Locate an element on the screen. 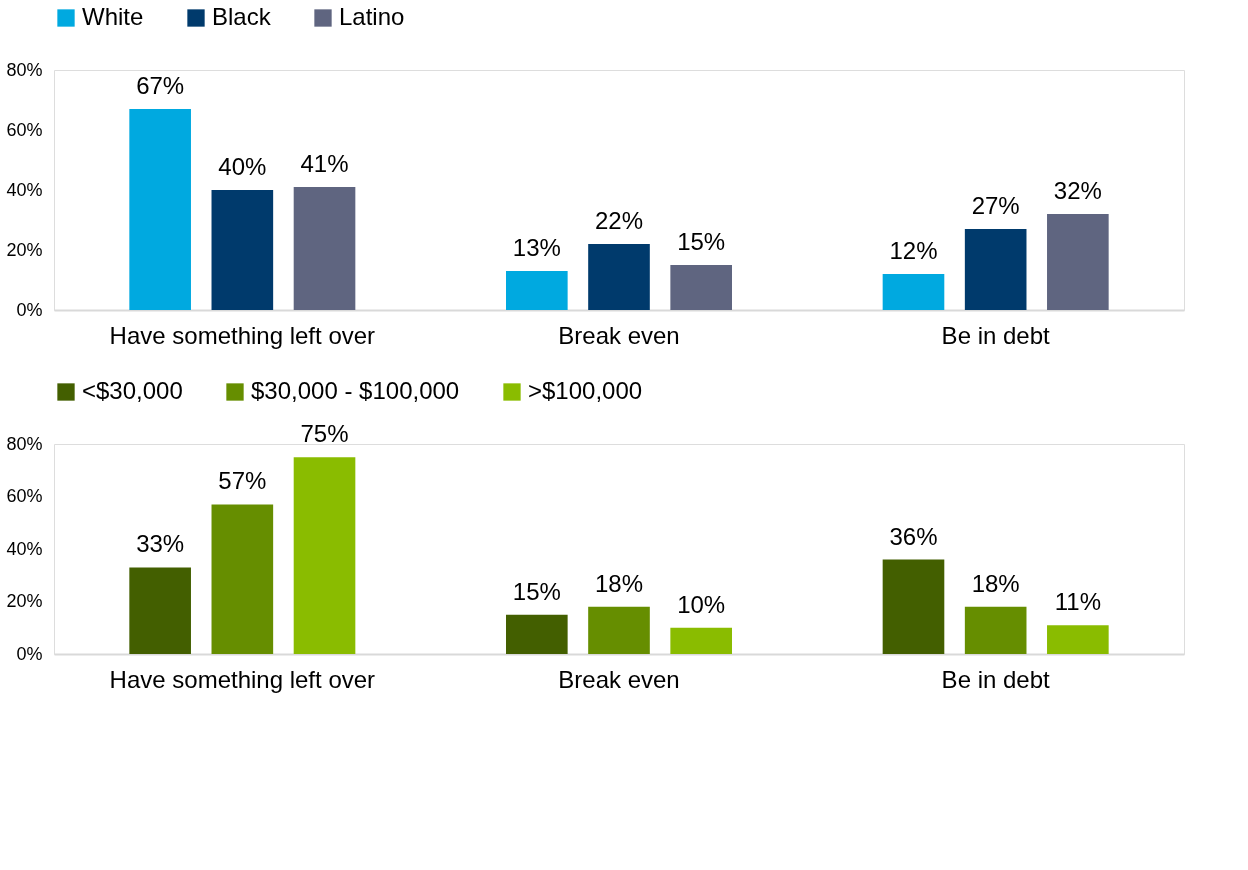 The height and width of the screenshot is (870, 1248). legend-label: >$100,000 is located at coordinates (585, 390).